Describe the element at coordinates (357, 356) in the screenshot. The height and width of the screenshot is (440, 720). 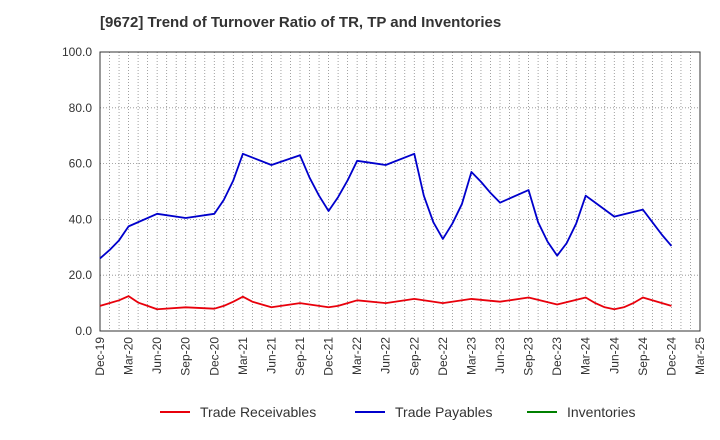
I see `x-tick-label: Mar-22` at that location.